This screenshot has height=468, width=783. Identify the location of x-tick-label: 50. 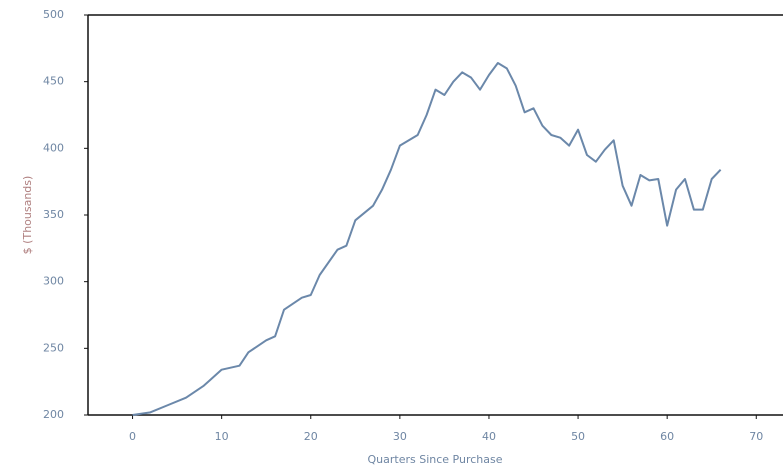
(578, 436).